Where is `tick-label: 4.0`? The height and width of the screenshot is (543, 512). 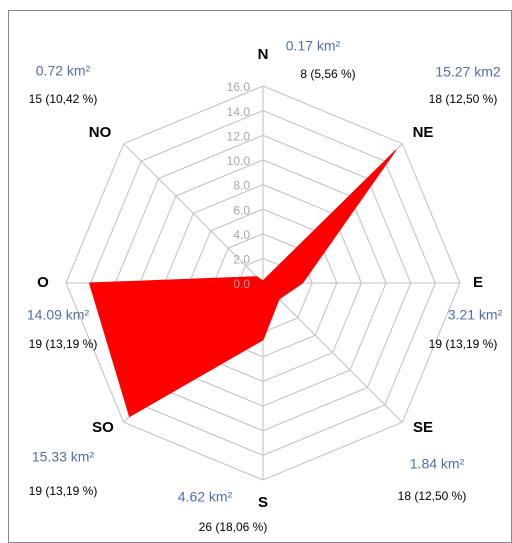
tick-label: 4.0 is located at coordinates (241, 235).